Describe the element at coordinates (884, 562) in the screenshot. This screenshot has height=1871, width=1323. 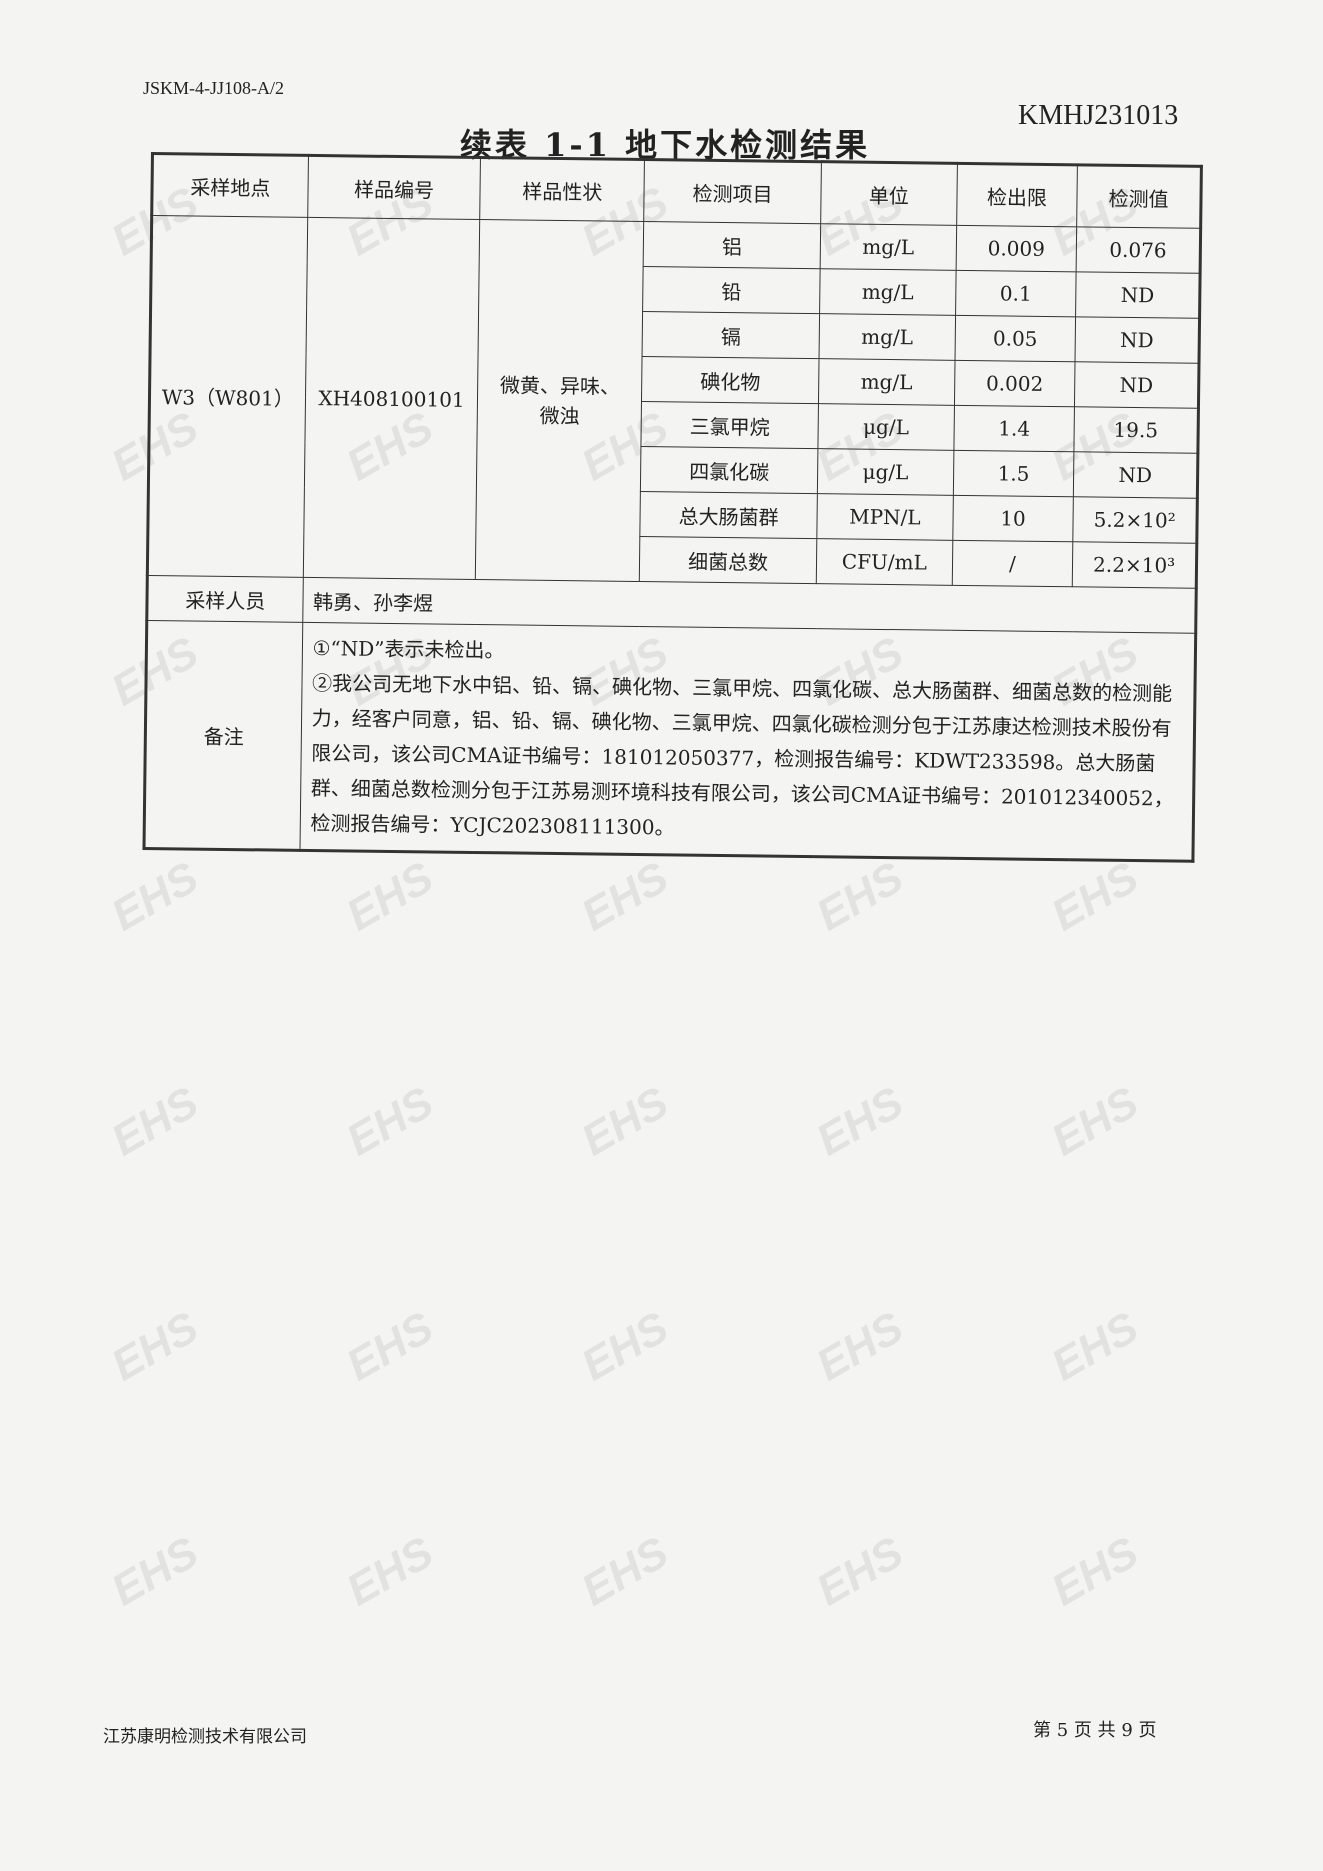
I see `unit-cell: CFU/mL` at that location.